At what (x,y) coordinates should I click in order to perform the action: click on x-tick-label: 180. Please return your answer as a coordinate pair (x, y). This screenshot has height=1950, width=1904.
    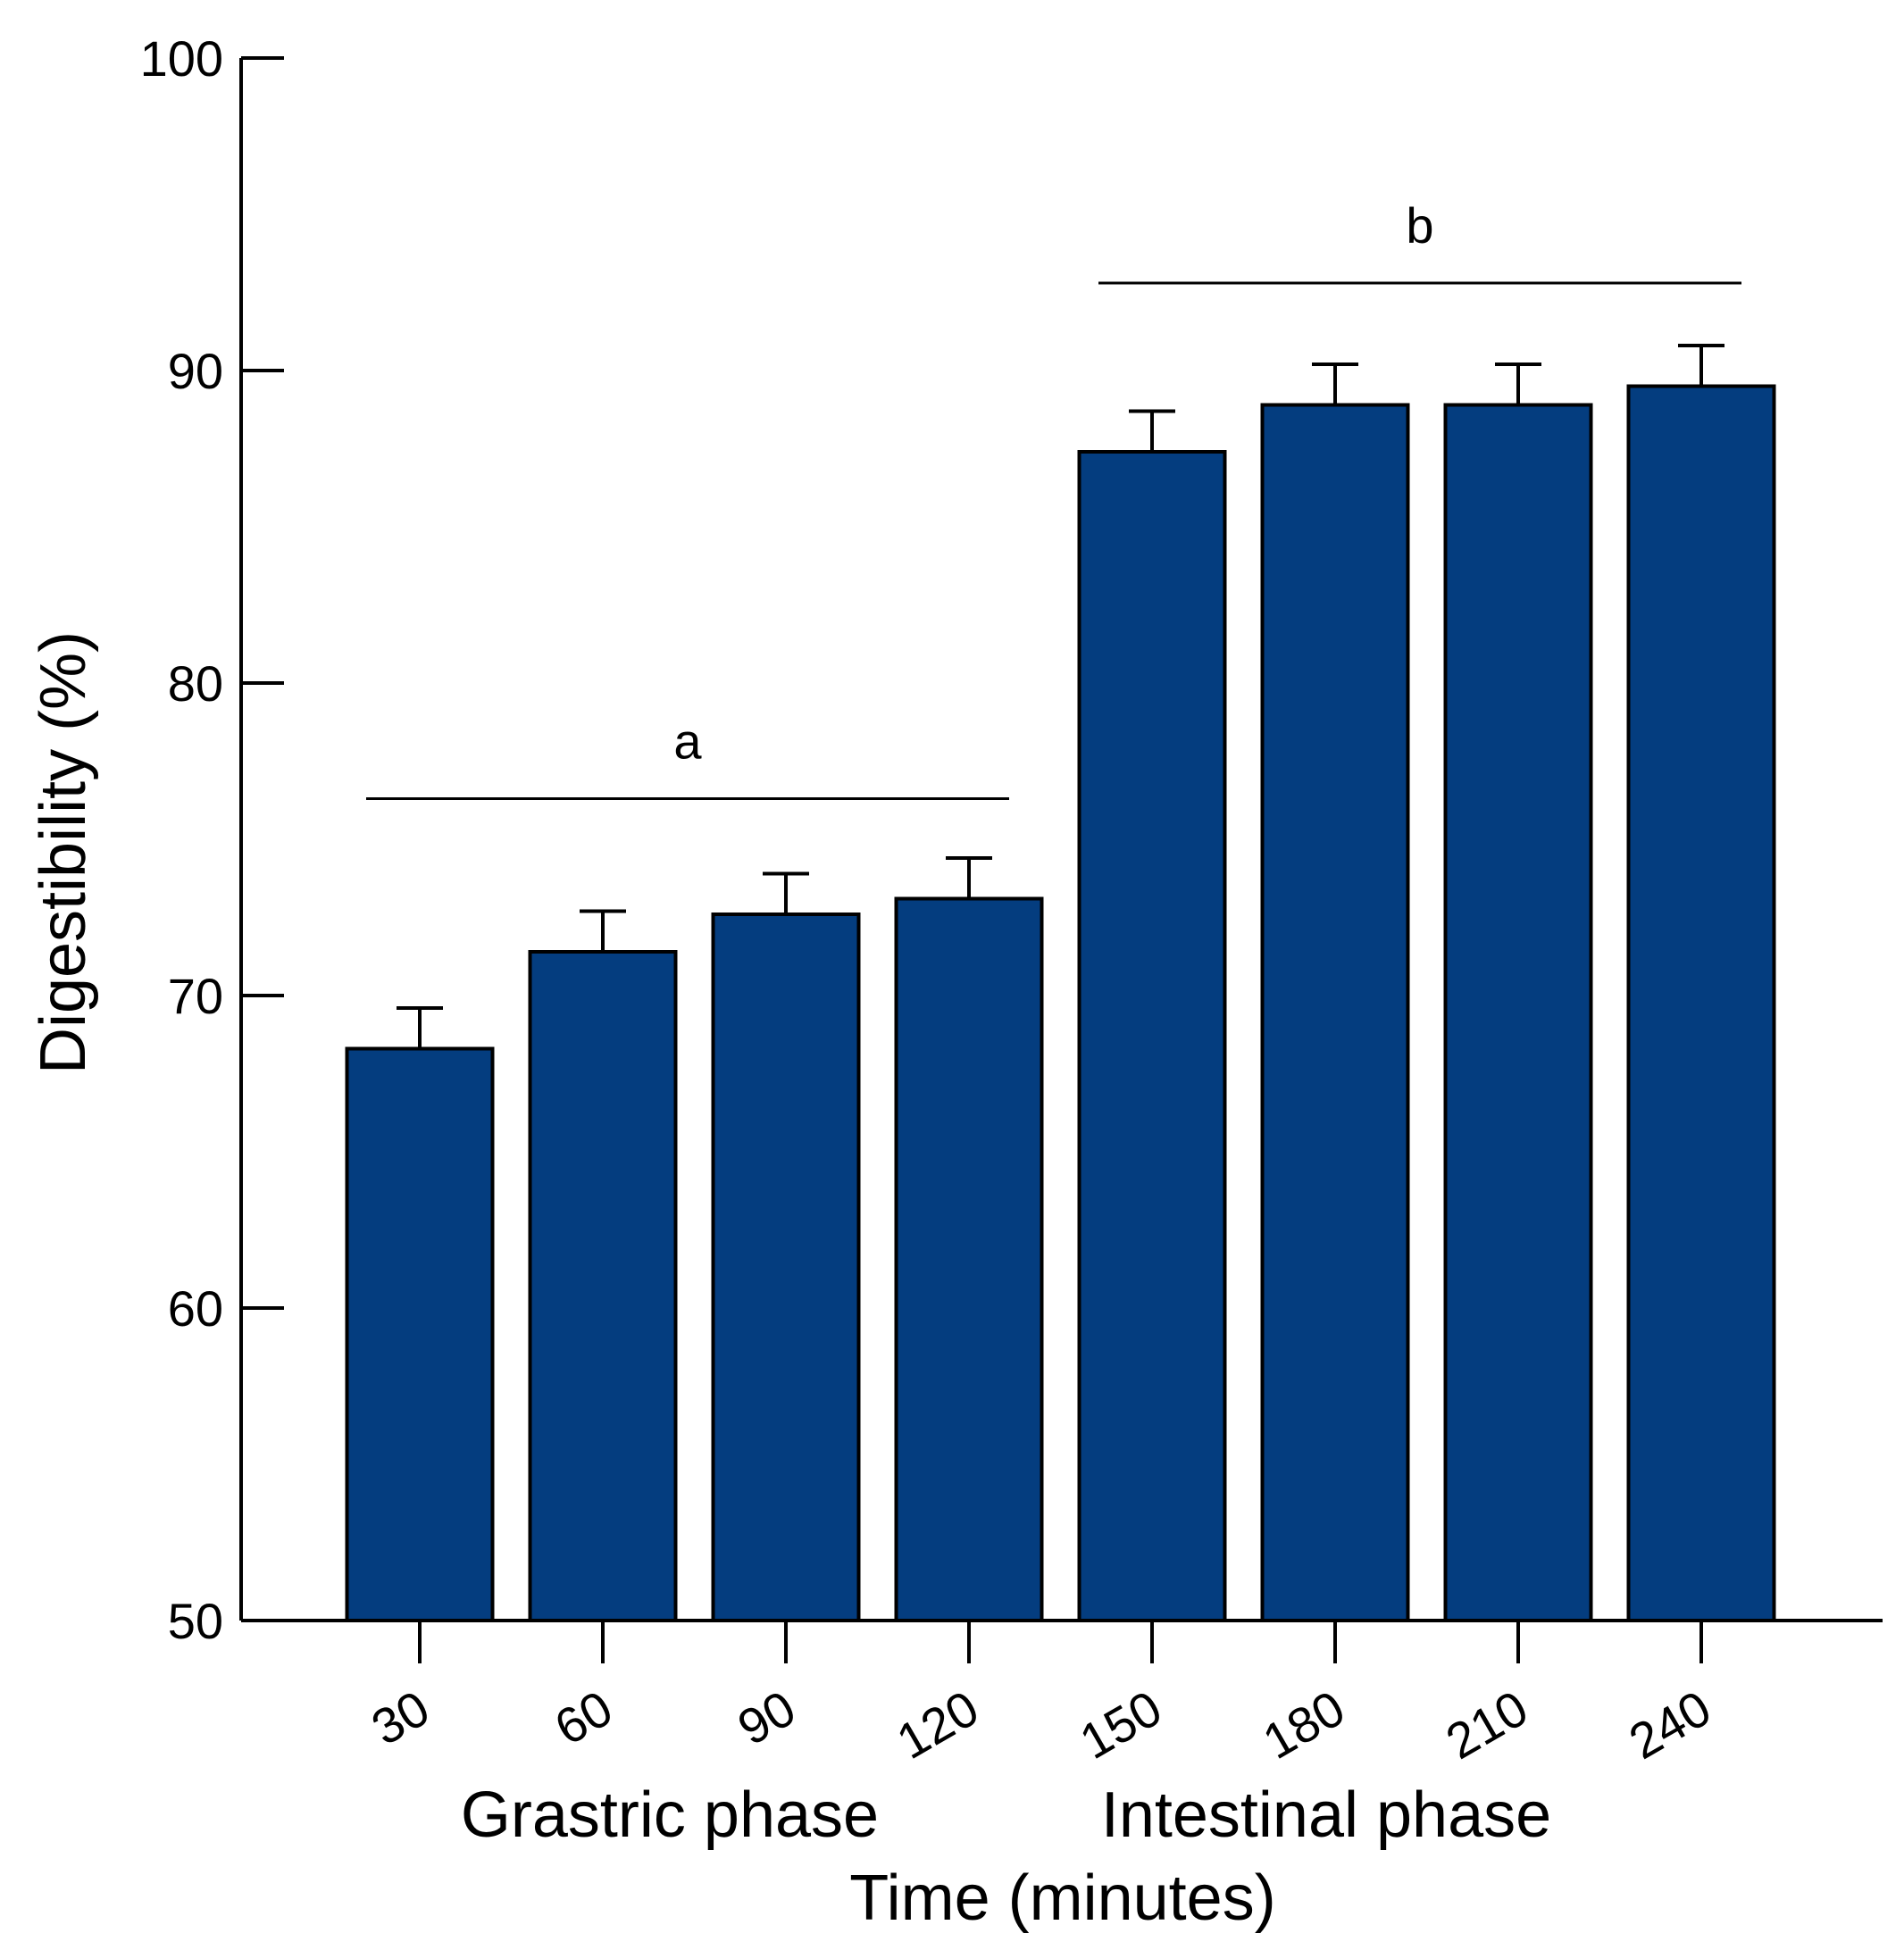
    Looking at the image, I should click on (1304, 1725).